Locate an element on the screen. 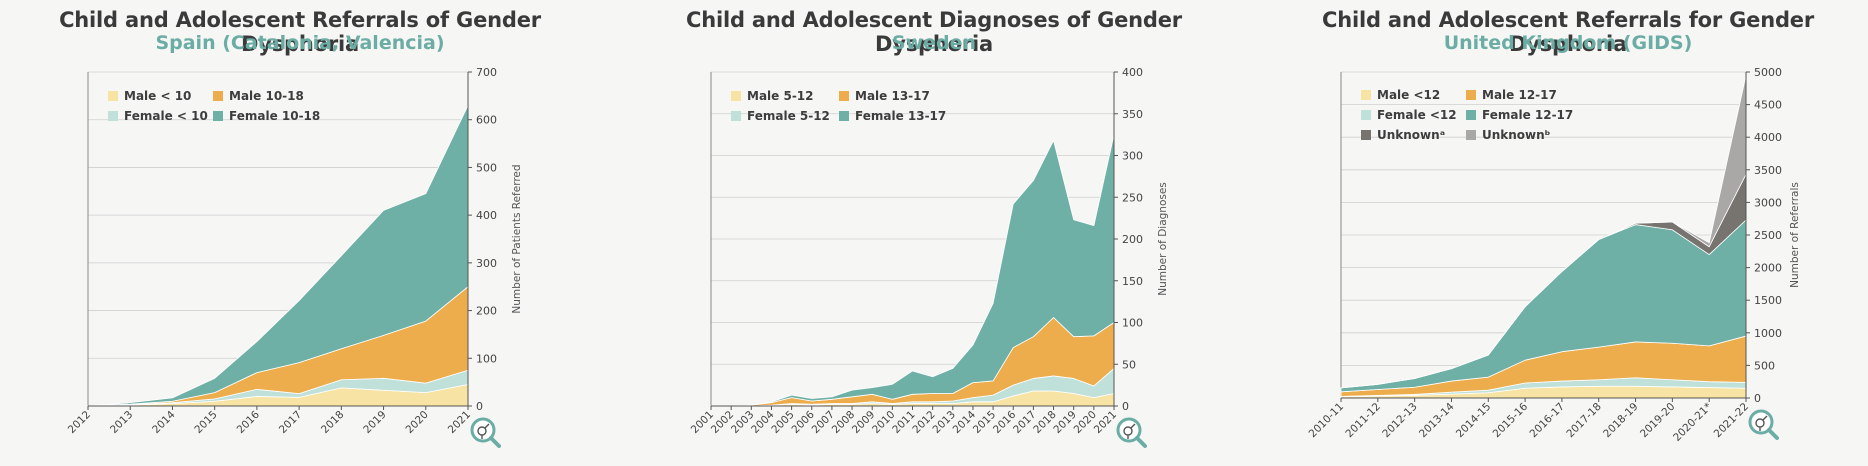 Image resolution: width=1868 pixels, height=466 pixels. legend-label-female-13-17: Female 13-17 is located at coordinates (900, 116).